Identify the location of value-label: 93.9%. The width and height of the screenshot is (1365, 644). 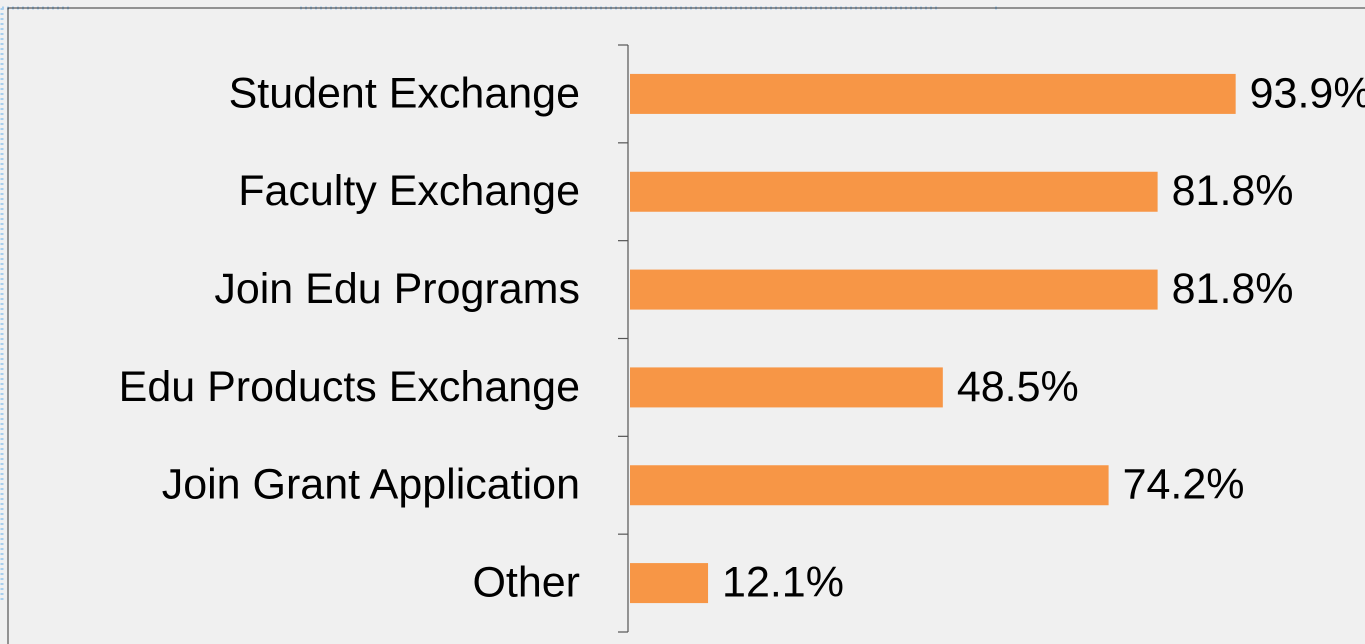
(1307, 93).